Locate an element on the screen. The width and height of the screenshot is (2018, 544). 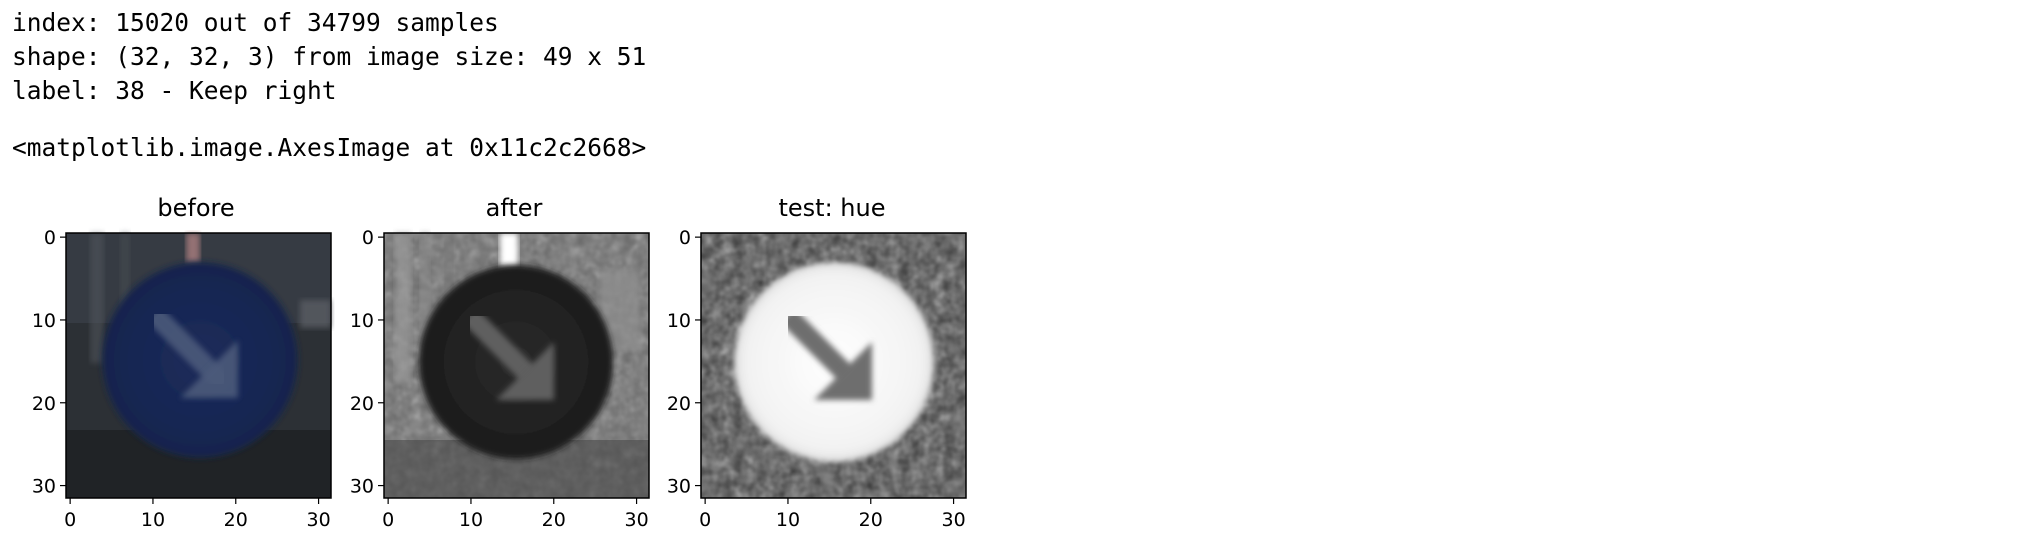
image-test-hue is located at coordinates (833, 365).